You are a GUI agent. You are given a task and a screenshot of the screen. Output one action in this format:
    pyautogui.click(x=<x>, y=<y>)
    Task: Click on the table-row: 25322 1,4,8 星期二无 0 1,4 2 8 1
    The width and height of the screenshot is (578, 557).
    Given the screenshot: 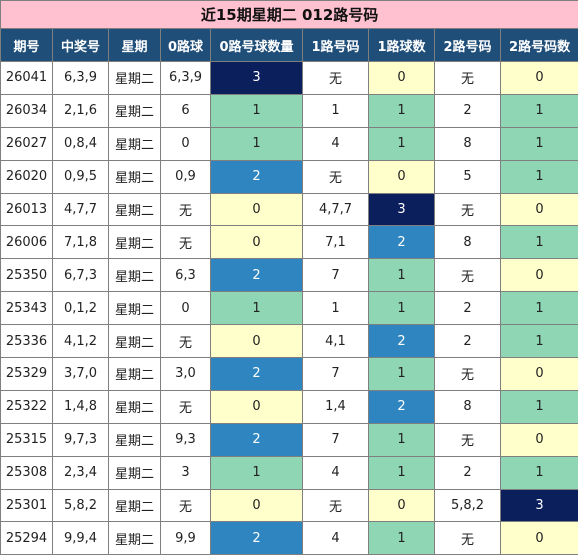 What is the action you would take?
    pyautogui.click(x=289, y=406)
    